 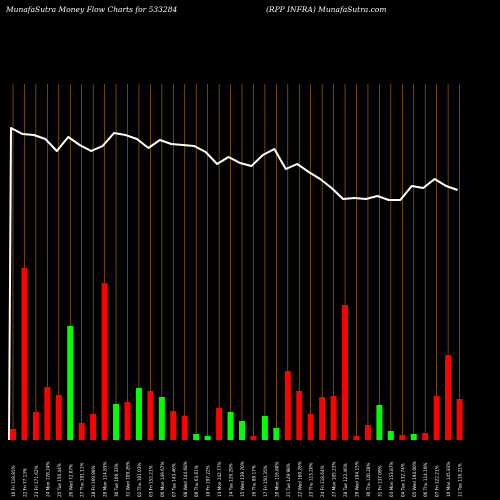 What do you see at coordinates (437, 481) in the screenshot?
I see `x-tick-label: 07 Fri 122.21%` at bounding box center [437, 481].